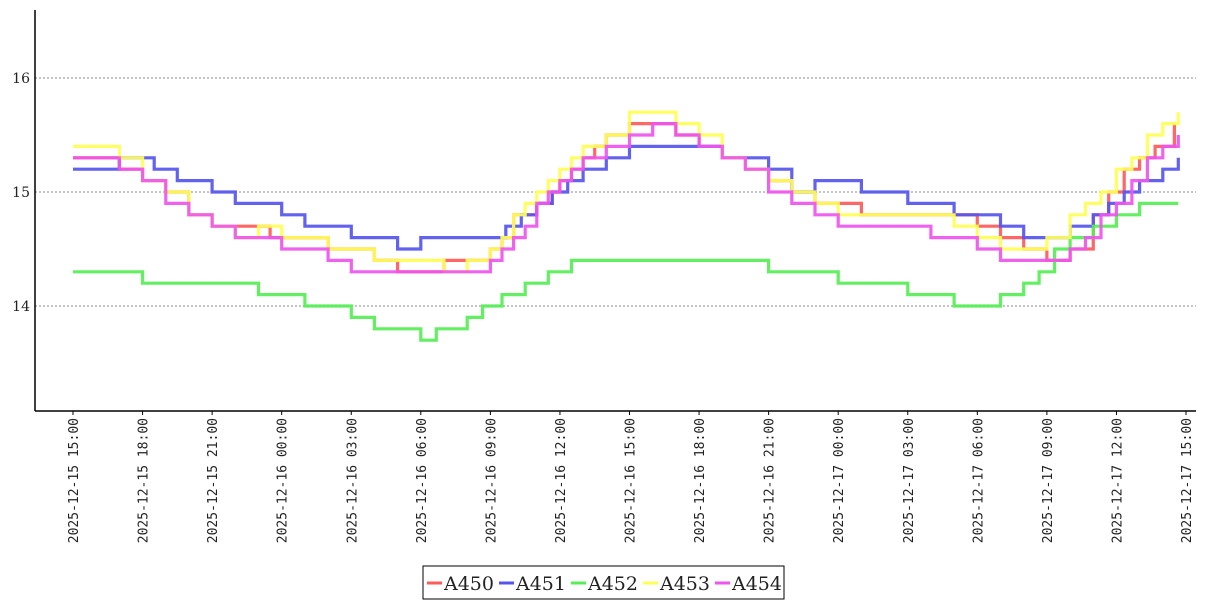 This screenshot has width=1207, height=600. I want to click on legend: A450 A451 A452 A453 A454, so click(603, 582).